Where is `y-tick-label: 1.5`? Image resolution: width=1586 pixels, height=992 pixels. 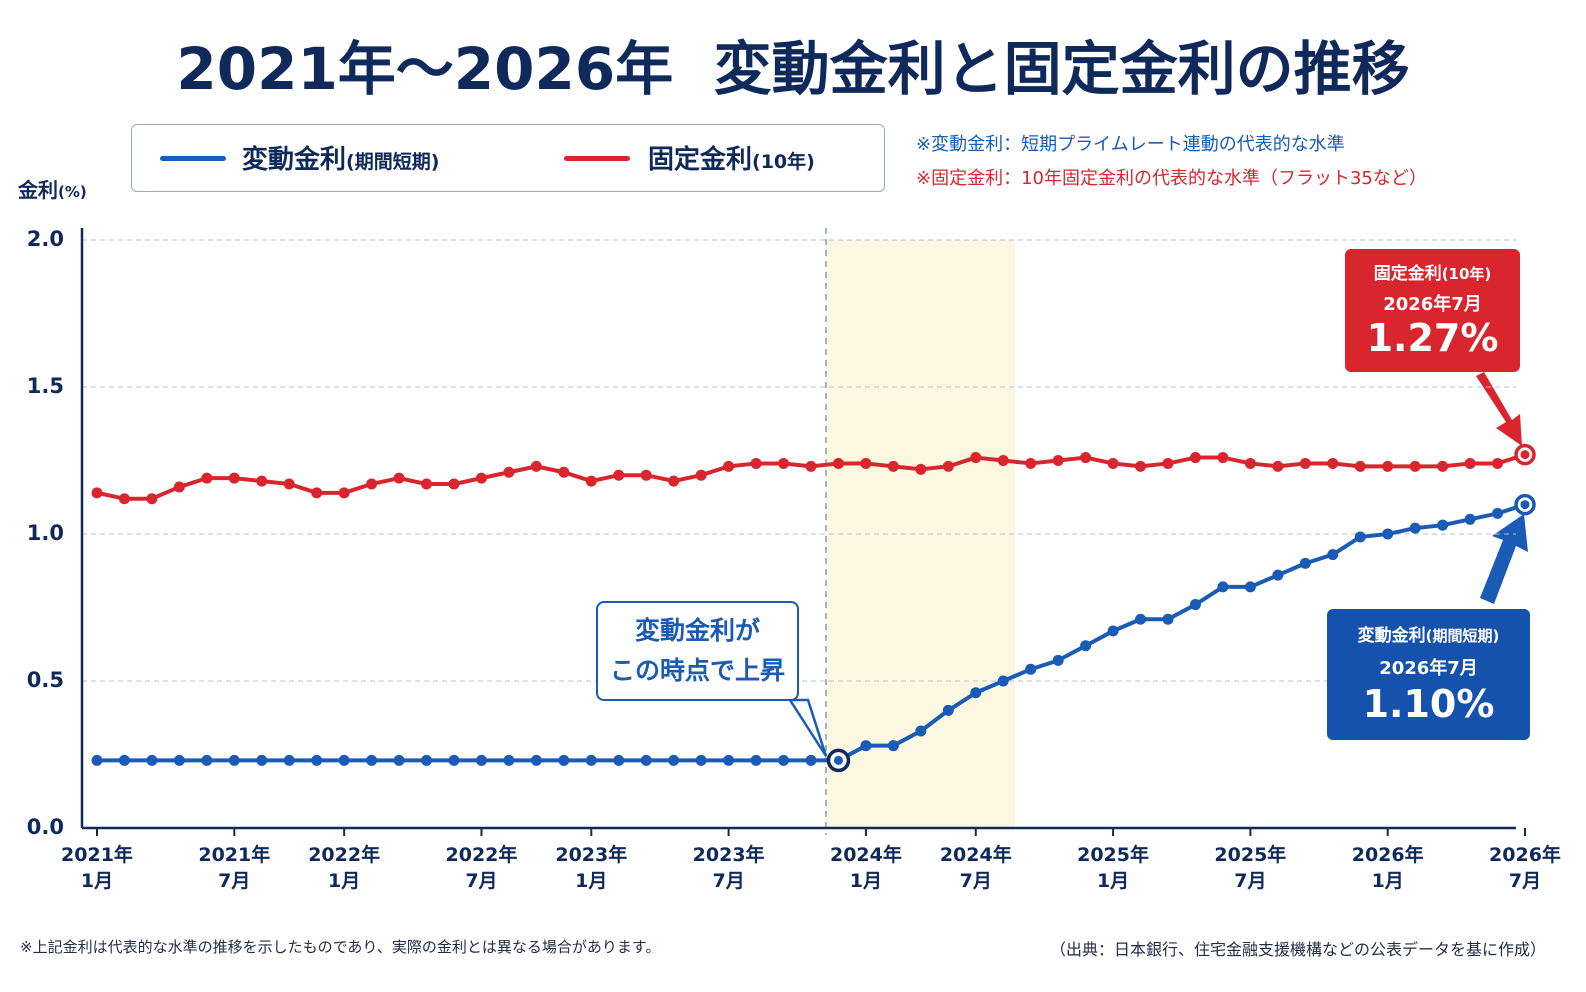 y-tick-label: 1.5 is located at coordinates (45, 386).